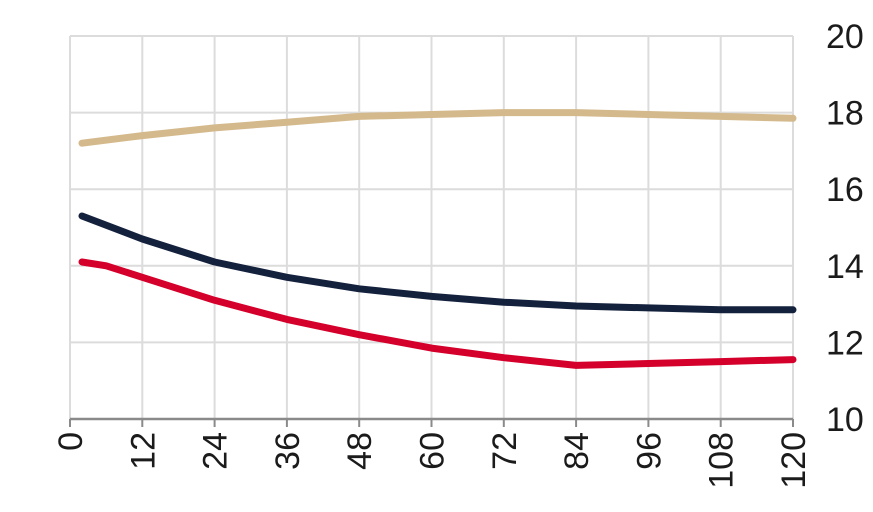  What do you see at coordinates (845, 420) in the screenshot?
I see `y-tick-label: 10` at bounding box center [845, 420].